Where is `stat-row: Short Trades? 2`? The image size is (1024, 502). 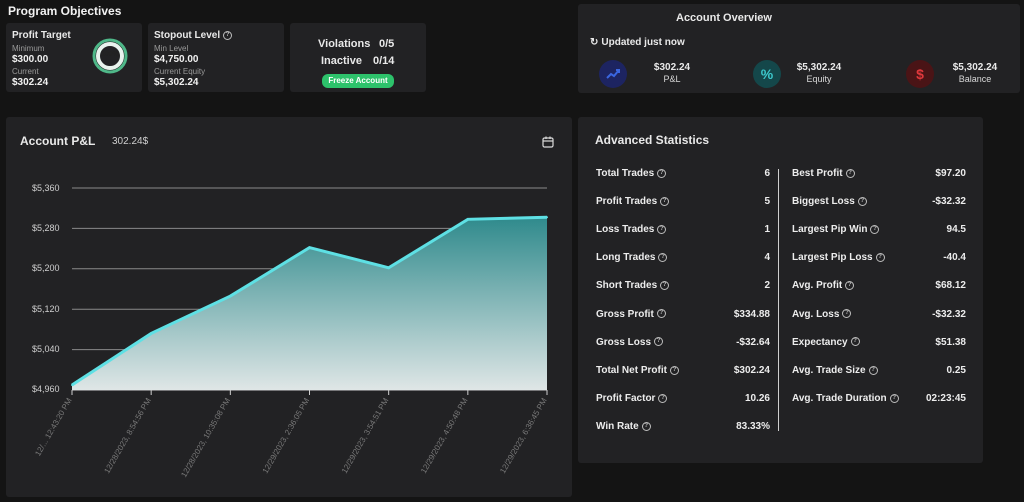 stat-row: Short Trades? 2 is located at coordinates (683, 287).